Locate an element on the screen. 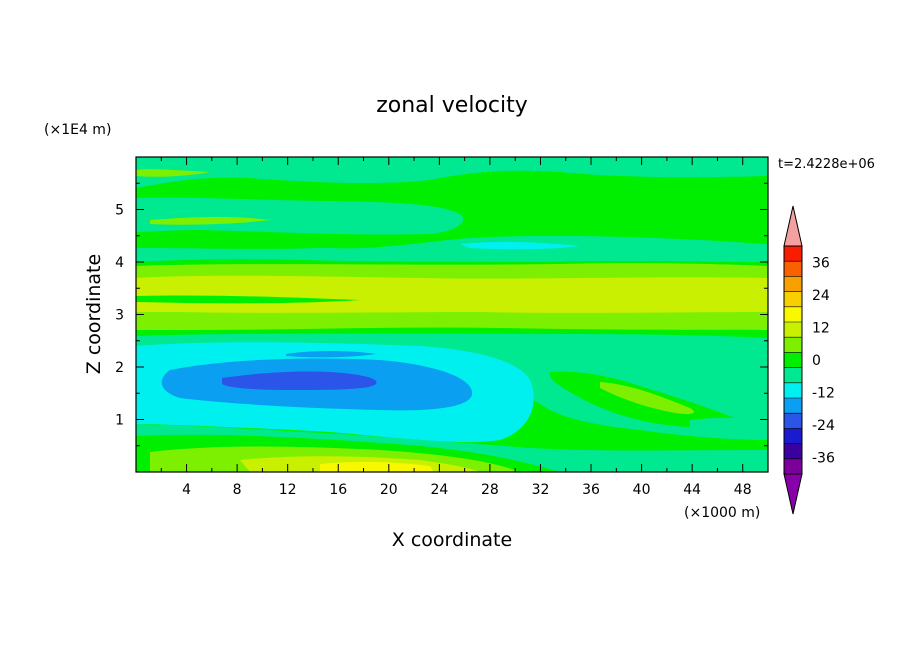 Image resolution: width=904 pixels, height=654 pixels. colorbar-label: 0 is located at coordinates (816, 361).